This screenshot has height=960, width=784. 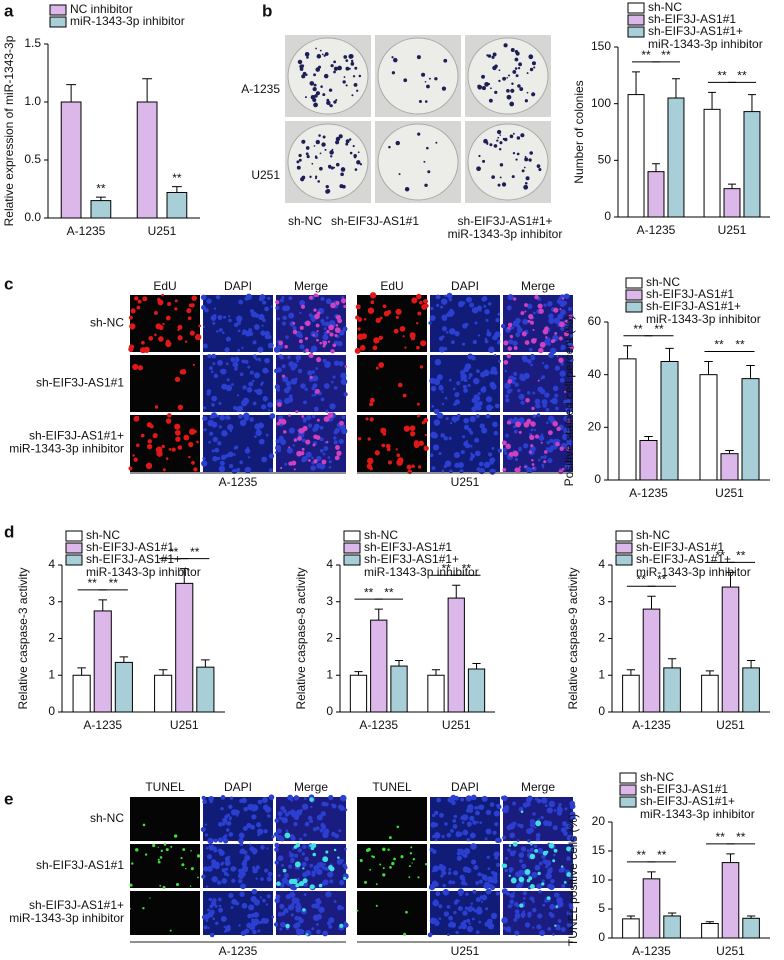 I want to click on y-axis-label: Relative caspase-9 activity, so click(x=573, y=638).